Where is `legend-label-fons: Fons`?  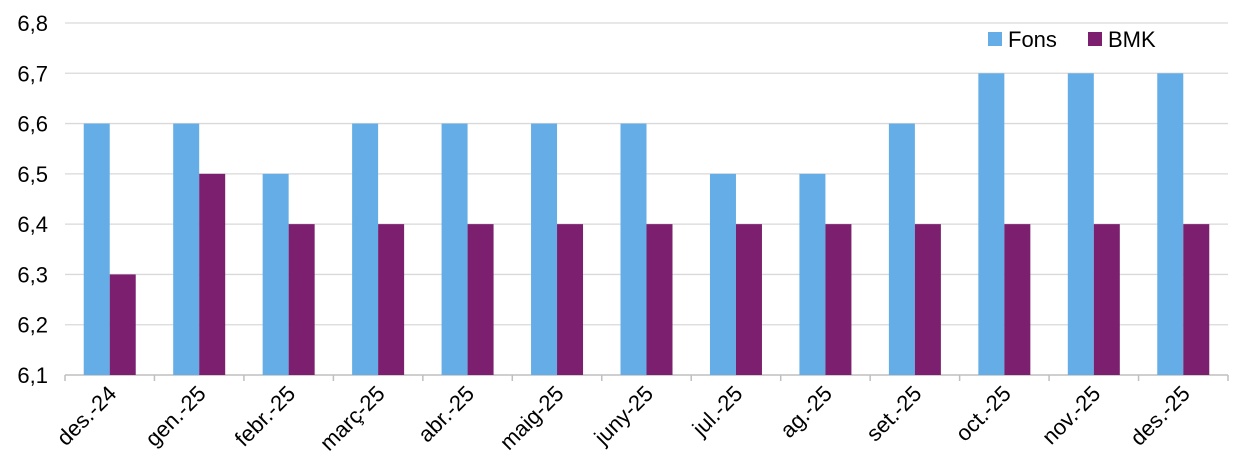 legend-label-fons: Fons is located at coordinates (1032, 39).